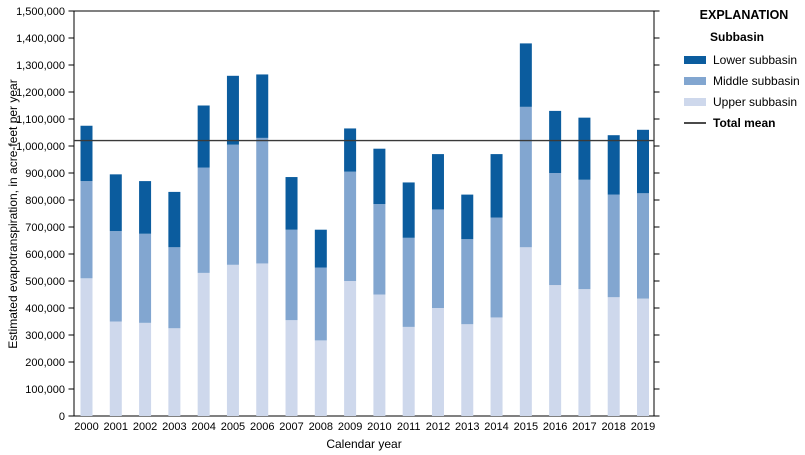 The width and height of the screenshot is (805, 455). What do you see at coordinates (291, 275) in the screenshot?
I see `bar-segment-middle-2007` at bounding box center [291, 275].